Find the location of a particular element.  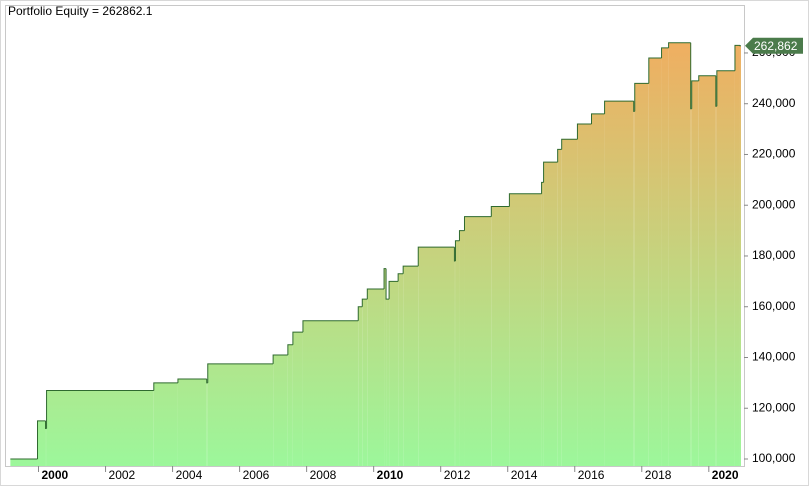

x-tick-label: 2000 is located at coordinates (55, 475).